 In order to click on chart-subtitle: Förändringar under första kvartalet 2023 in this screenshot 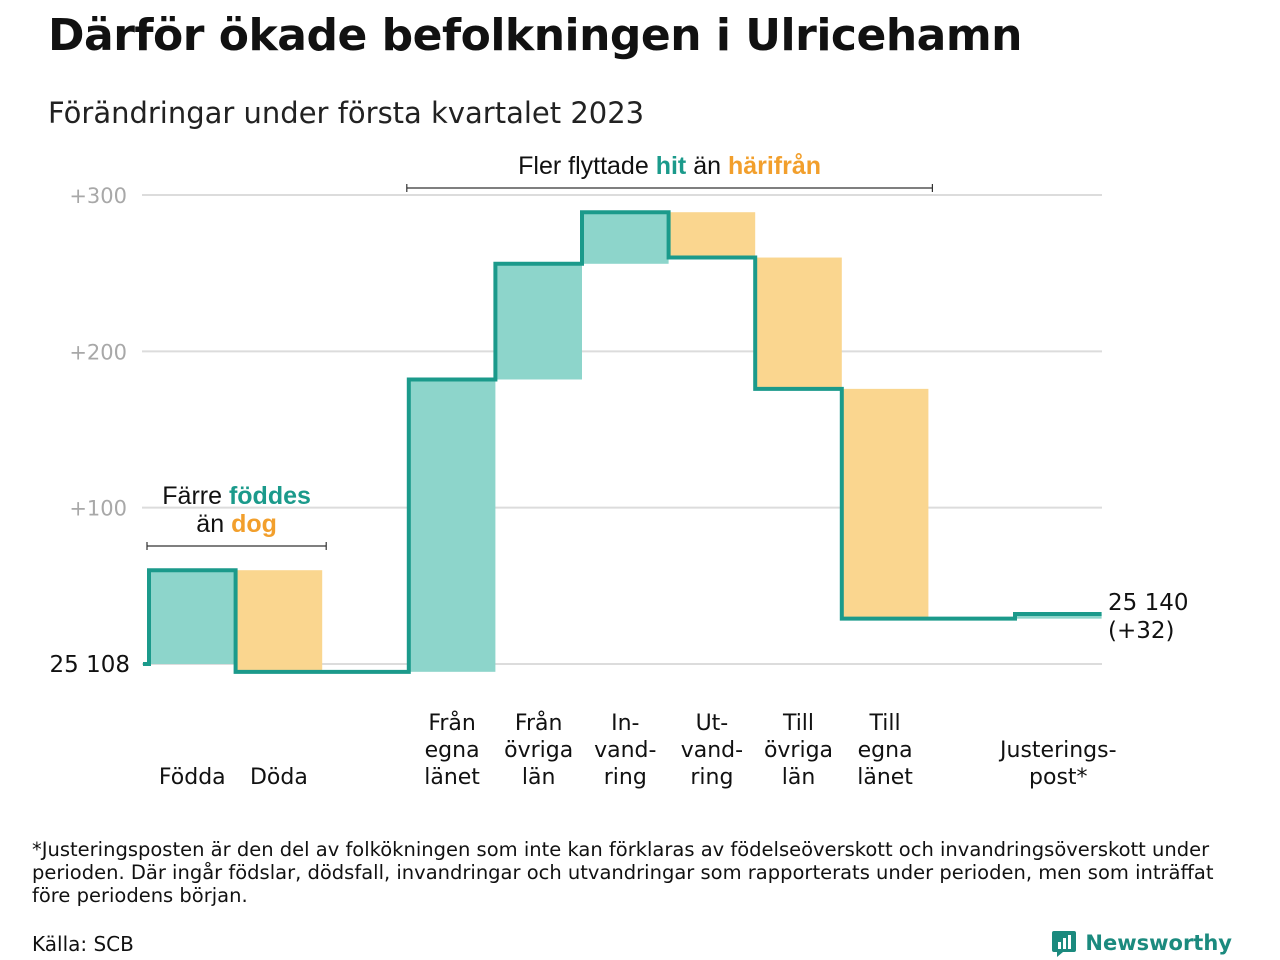, I will do `click(346, 113)`.